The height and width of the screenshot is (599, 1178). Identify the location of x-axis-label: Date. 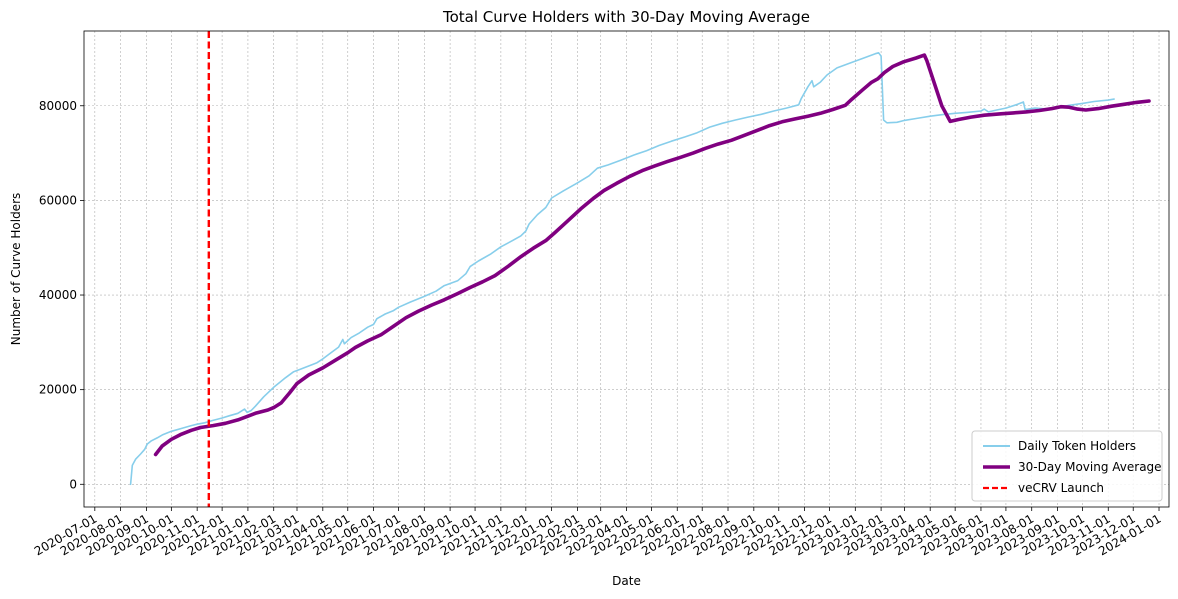
(626, 581).